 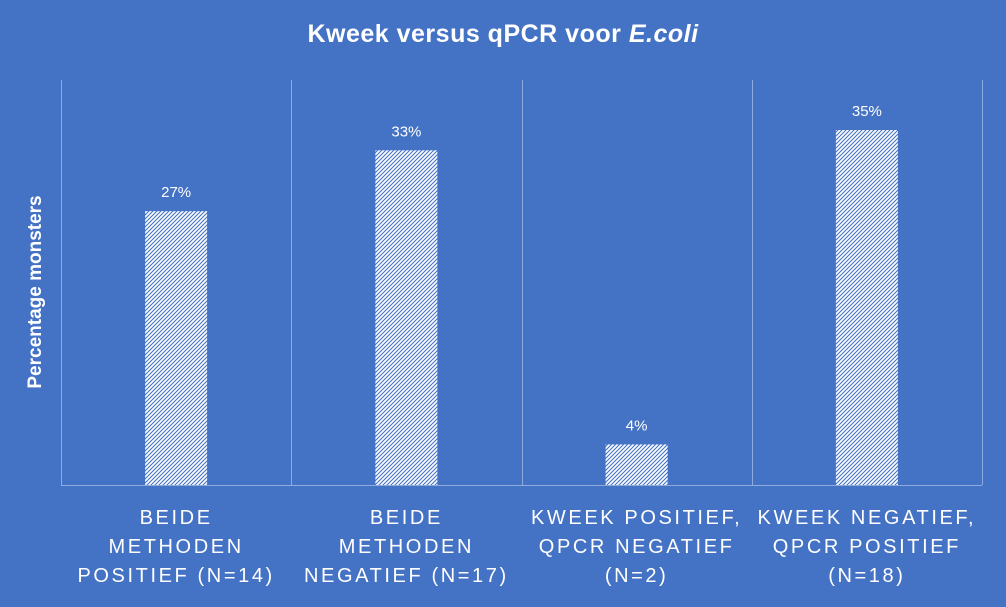 What do you see at coordinates (406, 576) in the screenshot?
I see `x-tick-label: NEGATIEF (N=17)` at bounding box center [406, 576].